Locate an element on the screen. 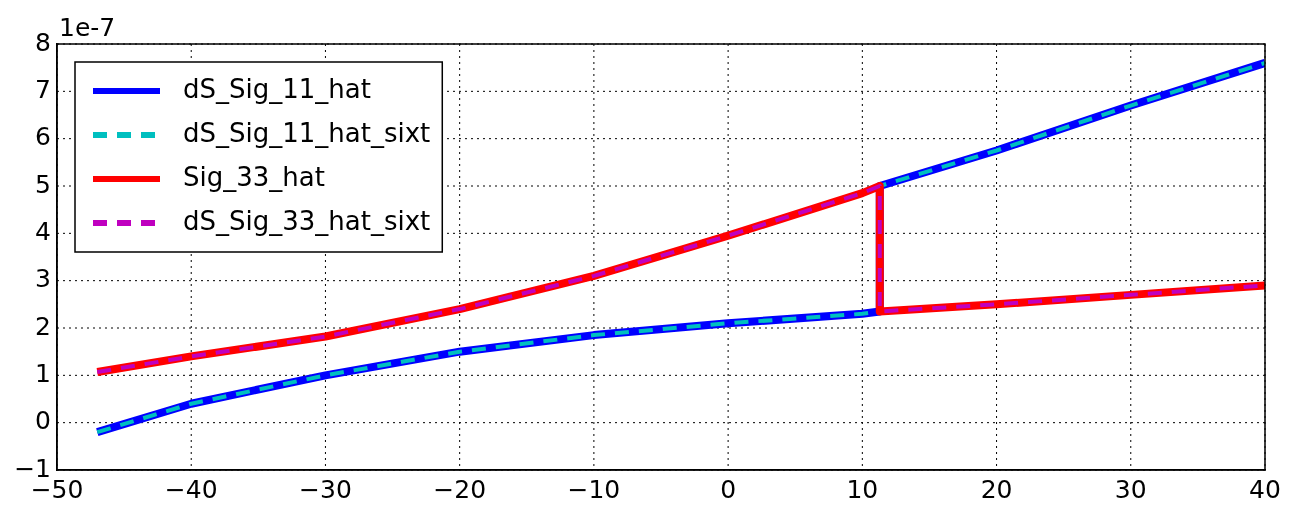 The image size is (1289, 514). legend-label: Sig_33_hat is located at coordinates (254, 176).